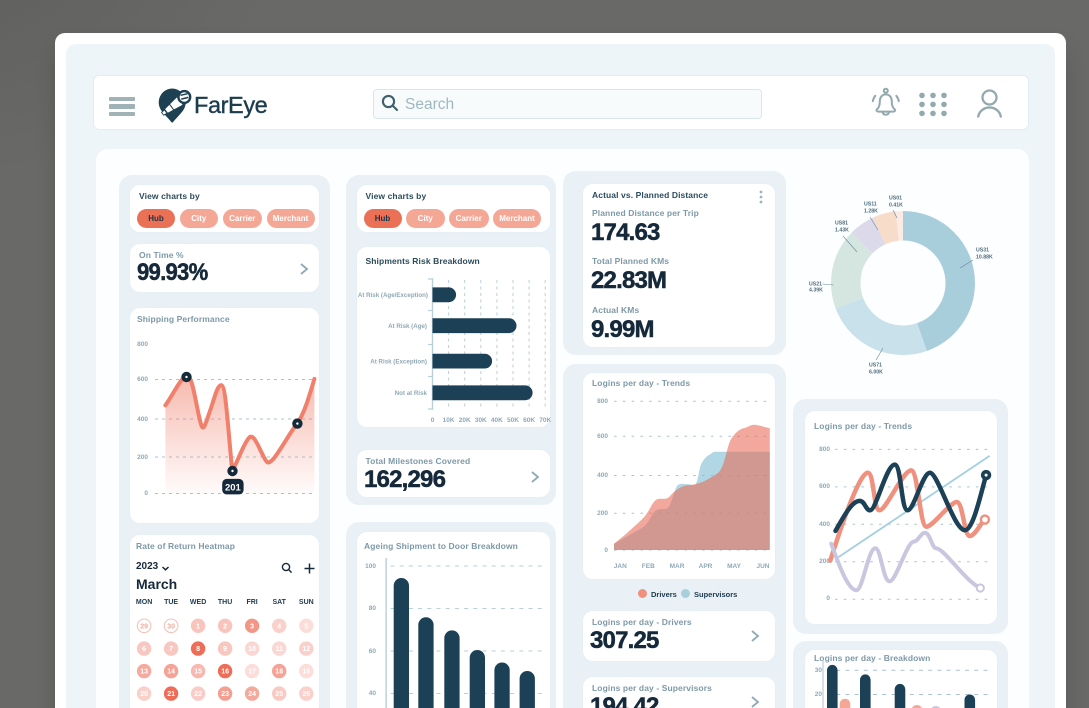 Image resolution: width=1089 pixels, height=708 pixels. Describe the element at coordinates (816, 291) in the screenshot. I see `svg-text: 4.39K` at that location.